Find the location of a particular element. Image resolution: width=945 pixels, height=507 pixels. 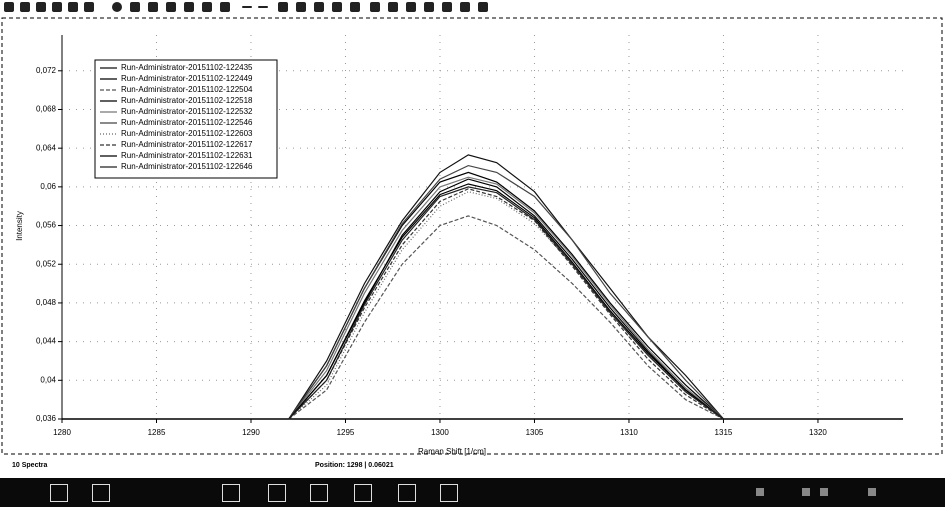

y-tick-label: 0,044 is located at coordinates (46, 341).